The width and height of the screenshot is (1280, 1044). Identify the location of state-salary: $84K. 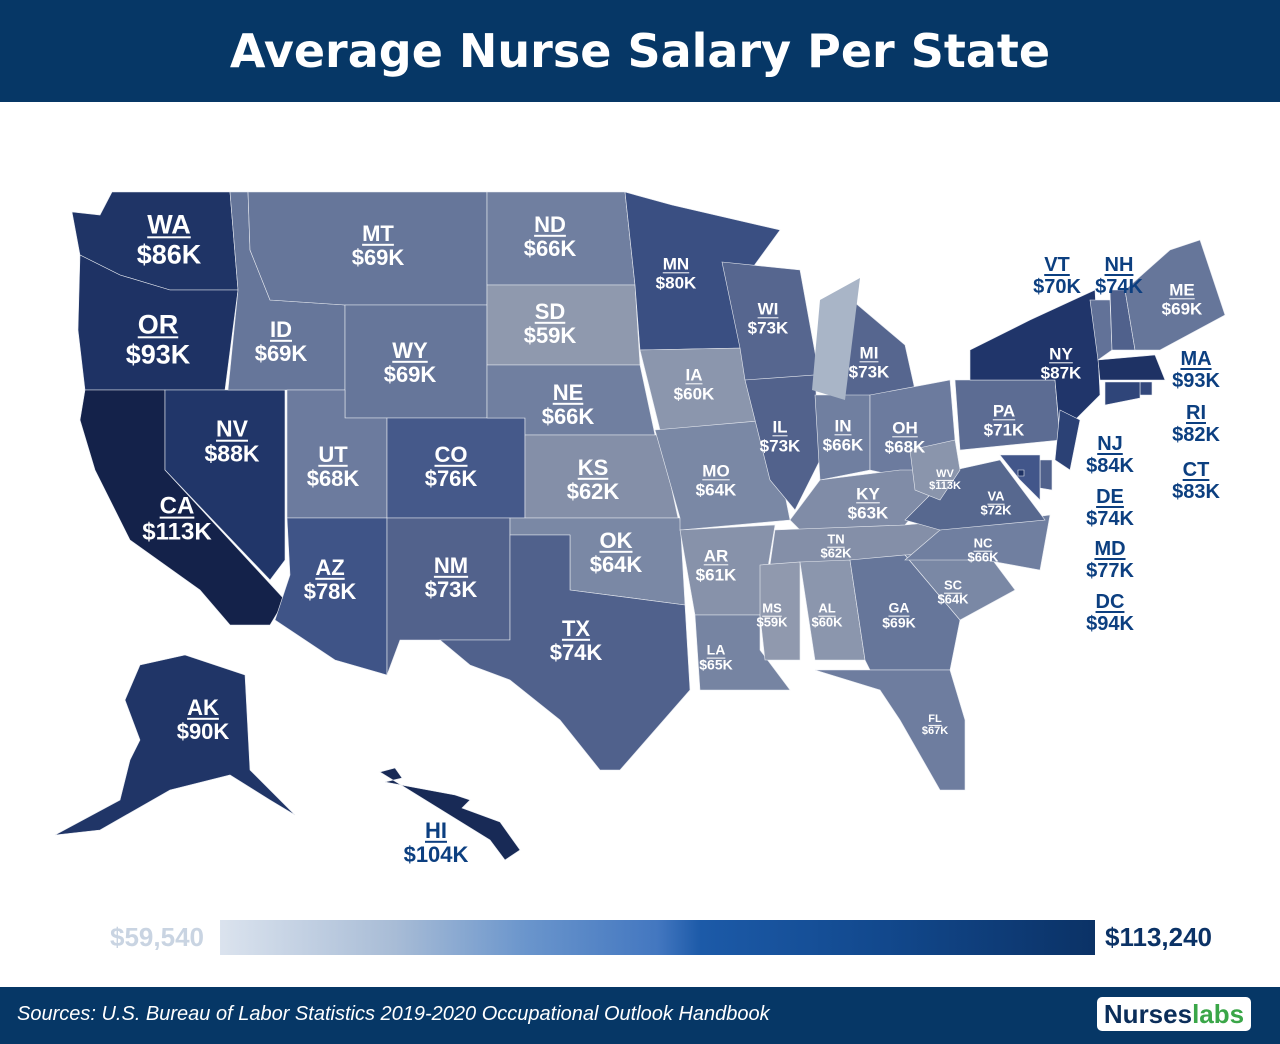
(1110, 466).